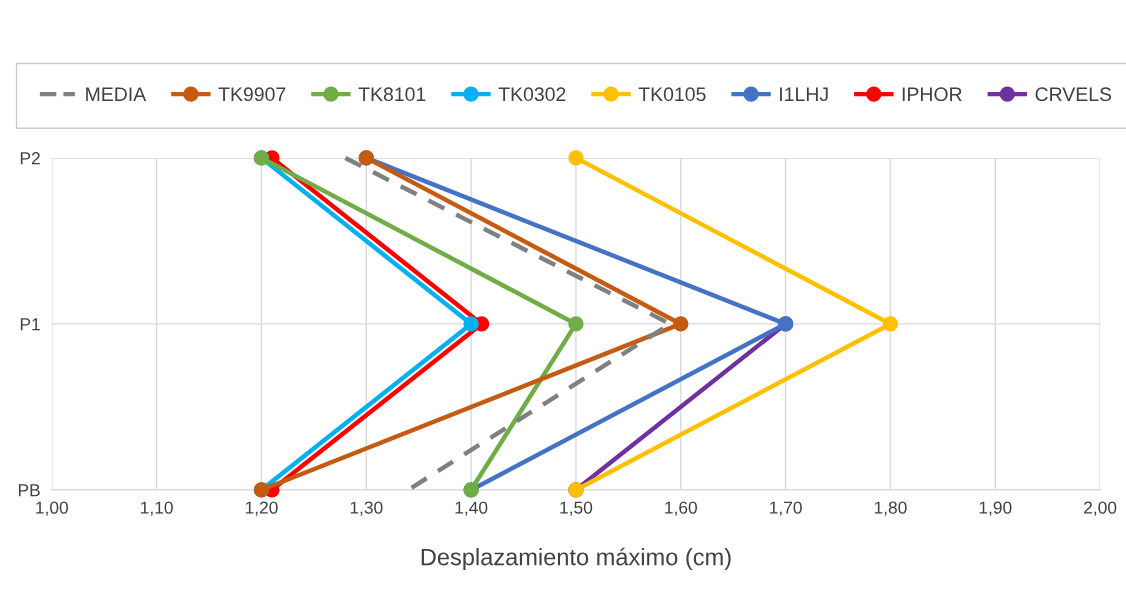 The height and width of the screenshot is (596, 1126). I want to click on x-tick-label: 1,80, so click(890, 508).